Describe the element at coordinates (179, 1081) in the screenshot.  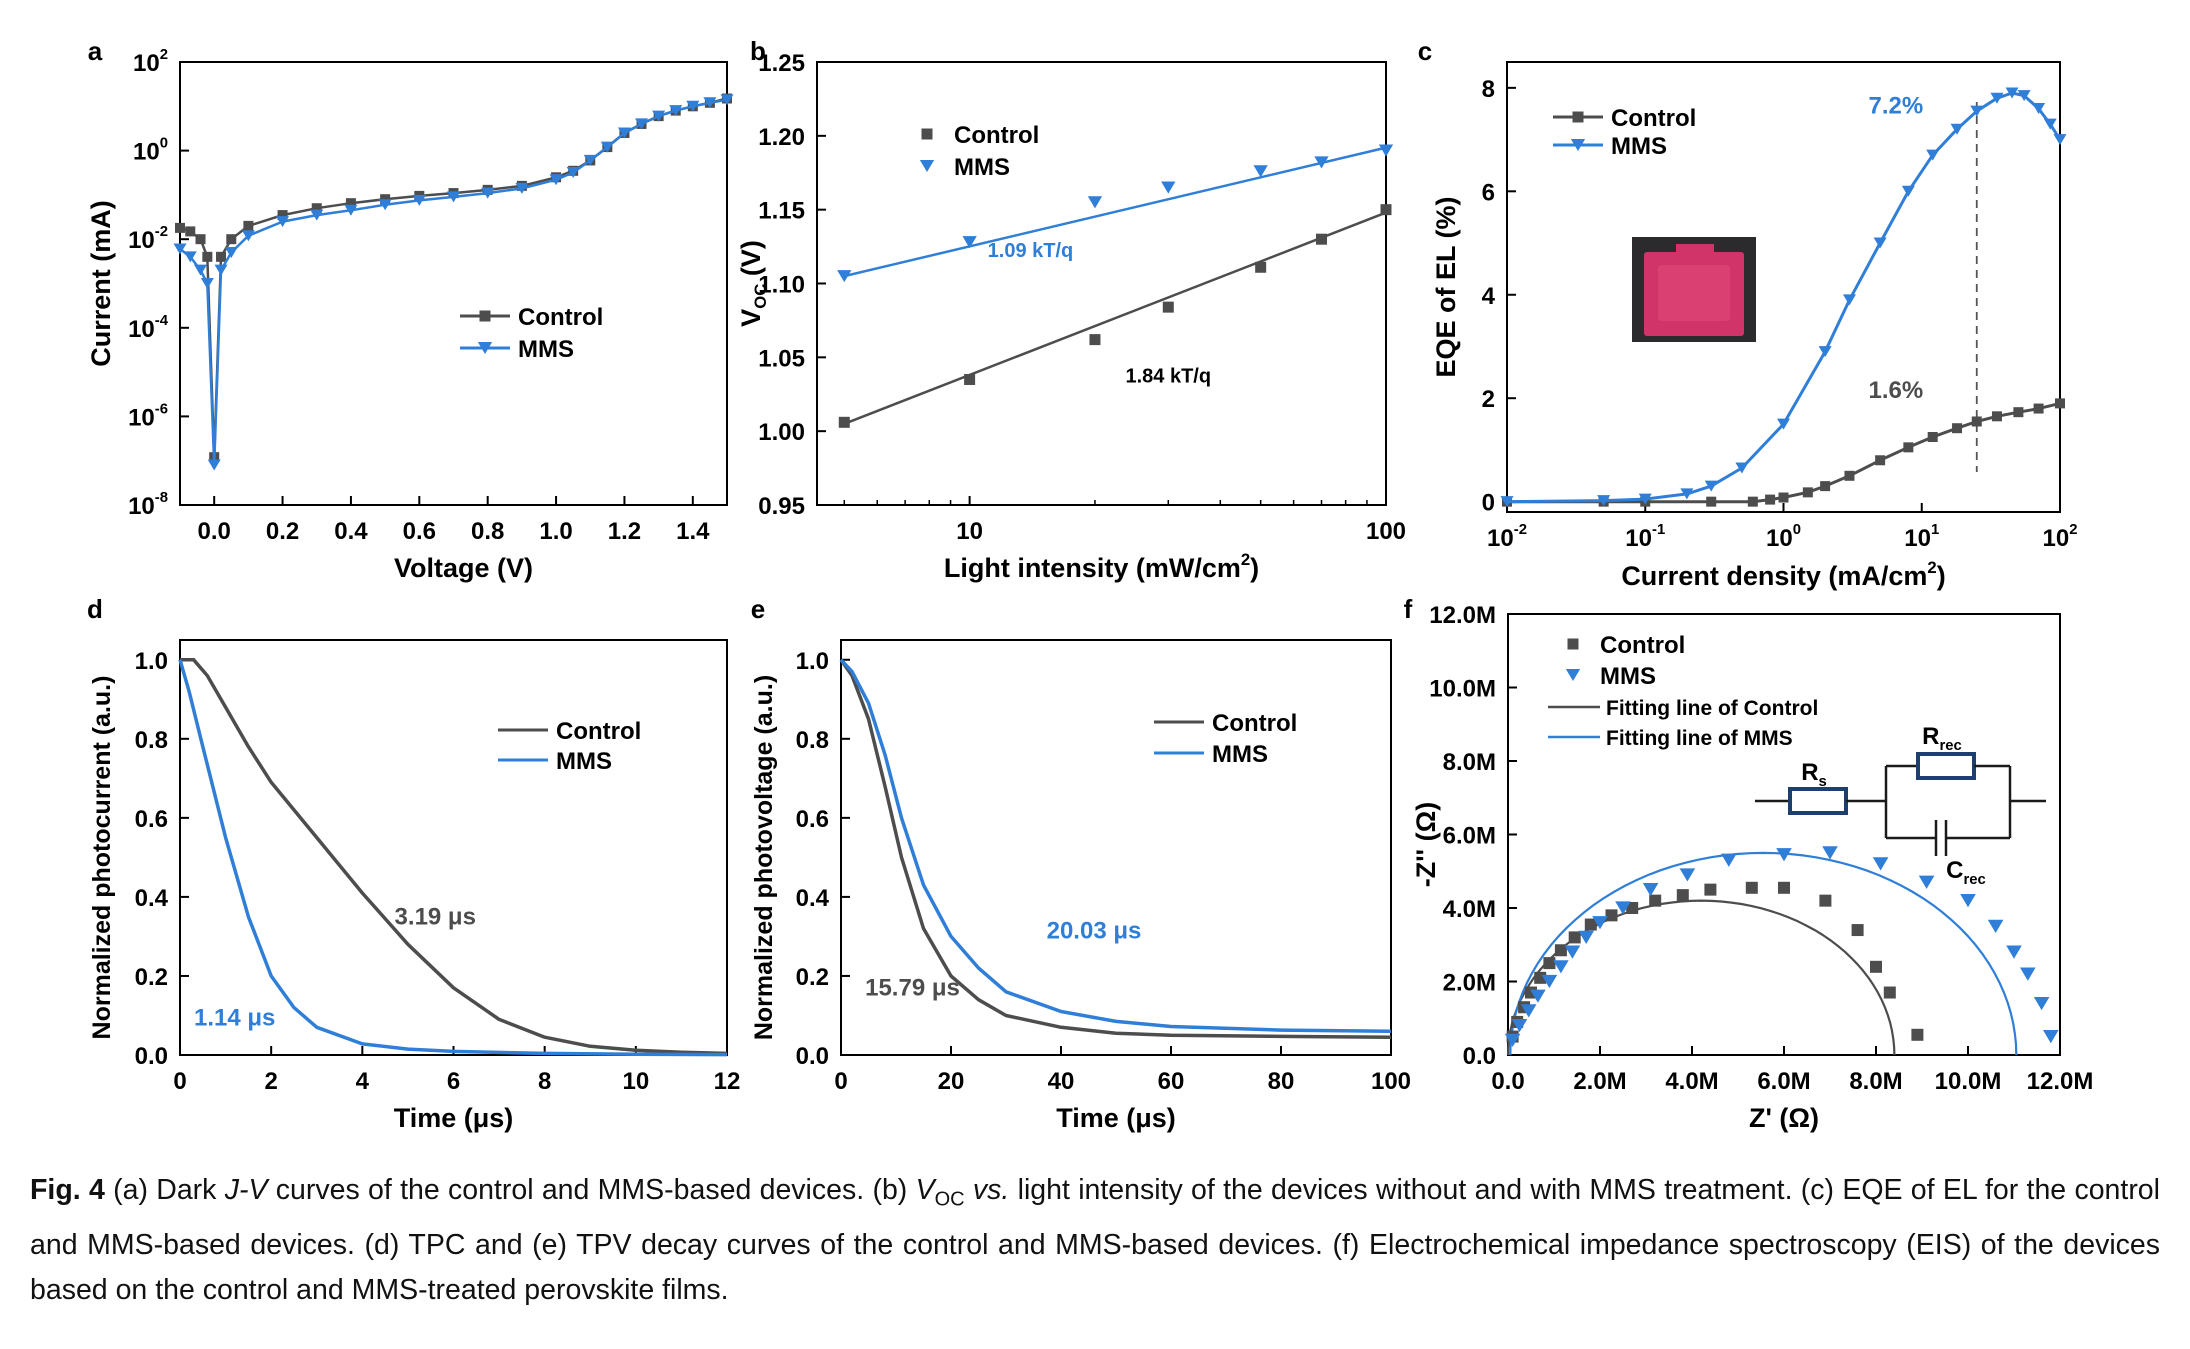
I see `x-tick-label: 0` at that location.